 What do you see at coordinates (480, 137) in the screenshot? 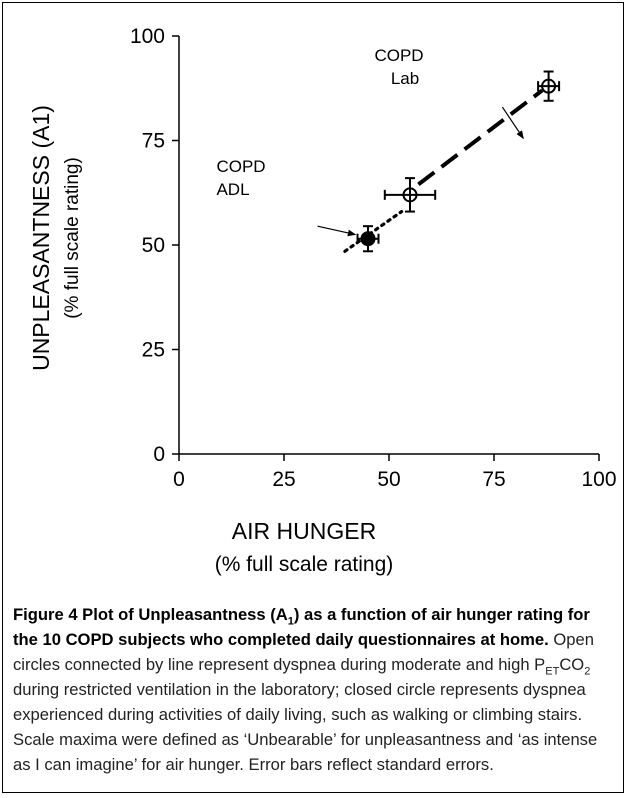
I see `dashed-line` at bounding box center [480, 137].